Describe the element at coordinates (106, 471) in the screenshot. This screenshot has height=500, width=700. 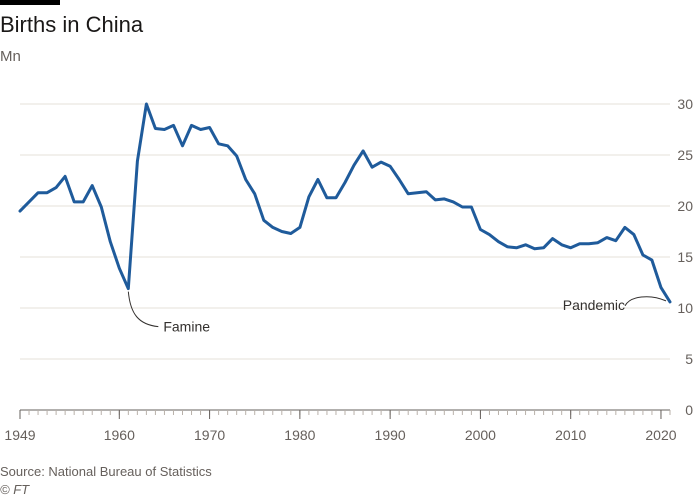
I see `source-note: Source: National Bureau of Statistics` at that location.